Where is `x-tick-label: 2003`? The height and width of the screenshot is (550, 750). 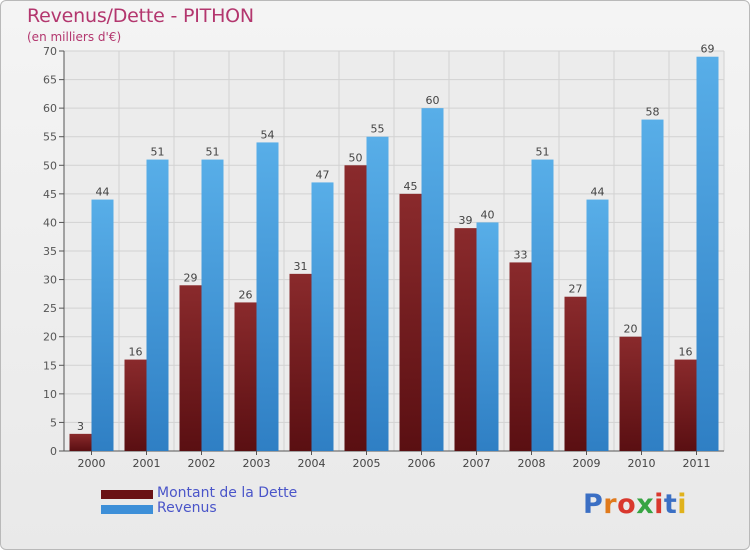
x-tick-label: 2003 is located at coordinates (257, 463).